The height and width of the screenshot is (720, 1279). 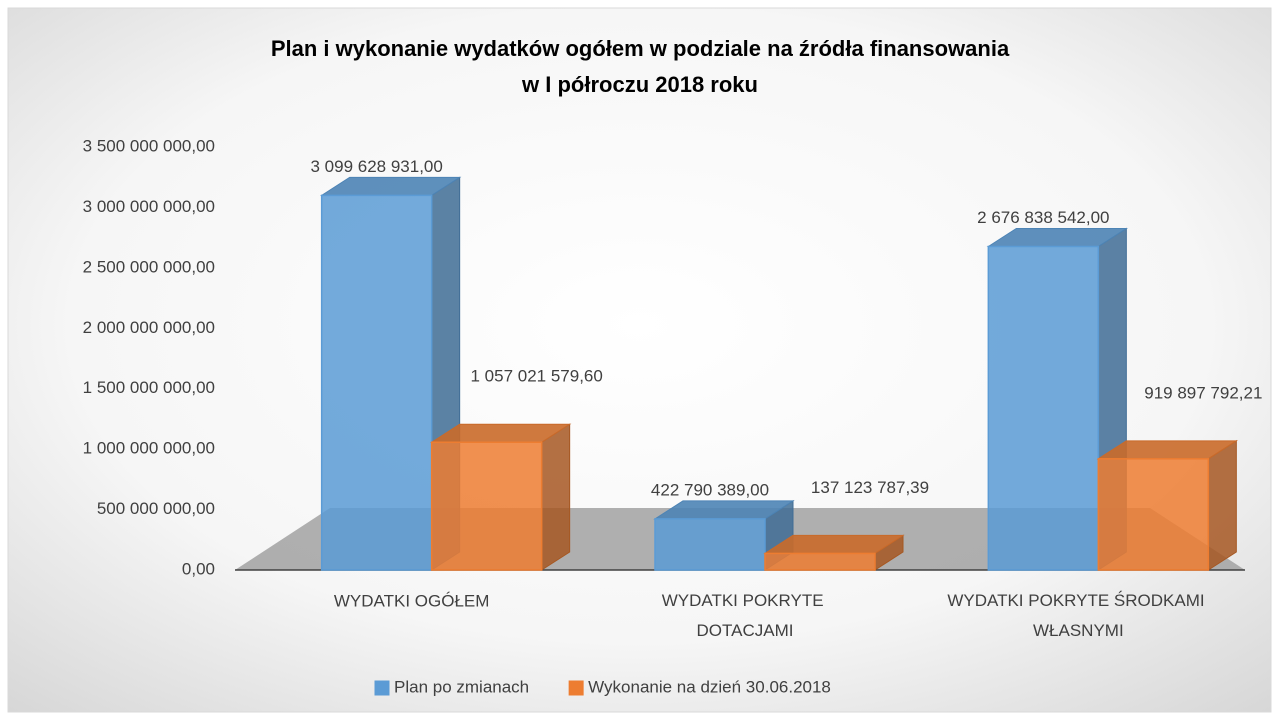 I want to click on data-label: 422 790 389,00, so click(x=710, y=489).